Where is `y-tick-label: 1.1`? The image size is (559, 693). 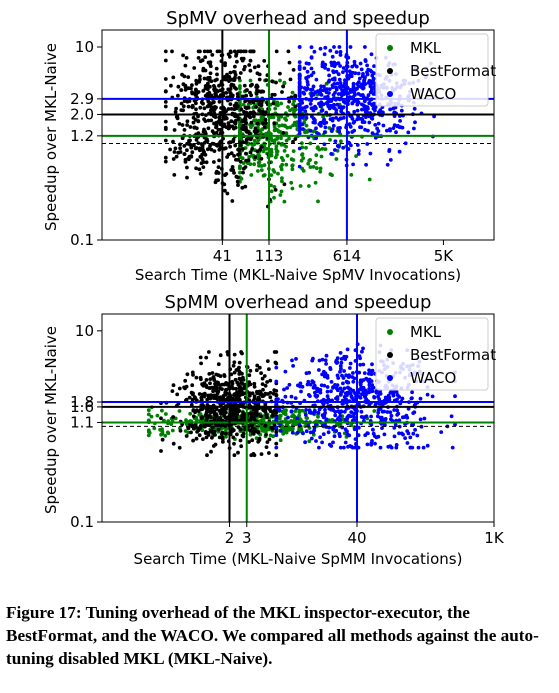
y-tick-label: 1.1 is located at coordinates (82, 422).